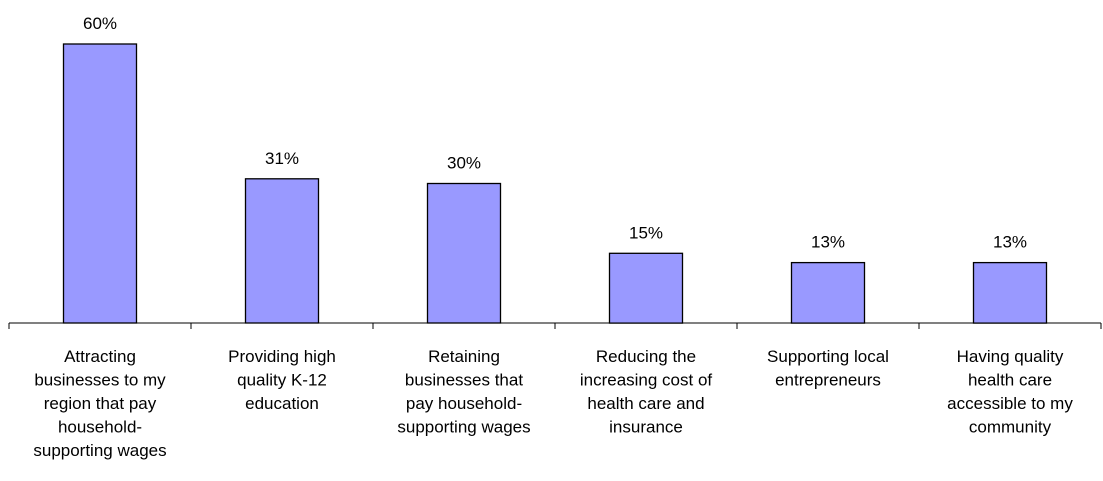 This screenshot has width=1103, height=481. I want to click on category-label-line: household-, so click(100, 427).